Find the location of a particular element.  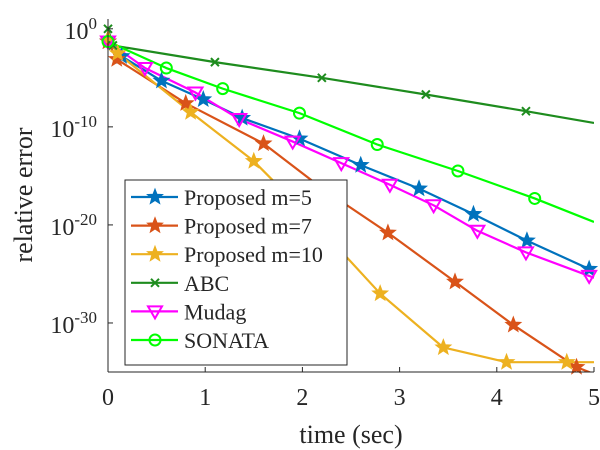

x-tick-label: 0 is located at coordinates (108, 398).